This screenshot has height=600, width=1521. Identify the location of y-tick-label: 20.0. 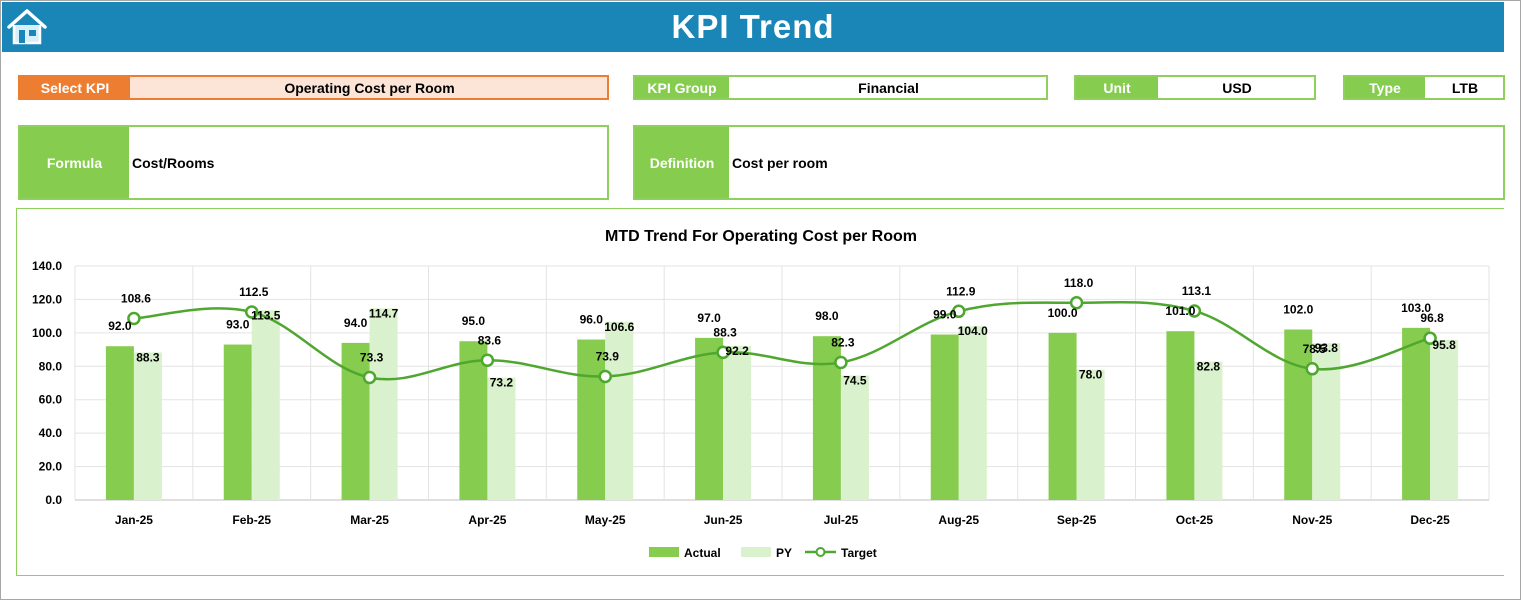
(51, 467).